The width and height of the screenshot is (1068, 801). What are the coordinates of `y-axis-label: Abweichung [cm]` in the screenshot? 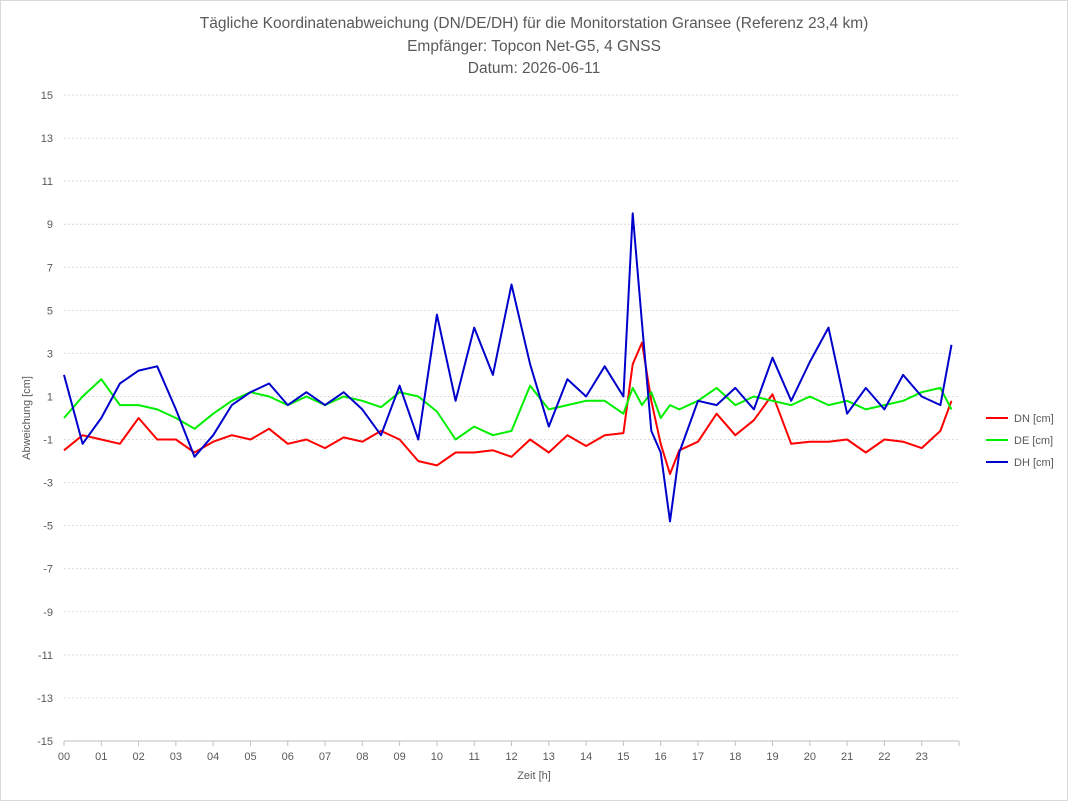 It's located at (27, 418).